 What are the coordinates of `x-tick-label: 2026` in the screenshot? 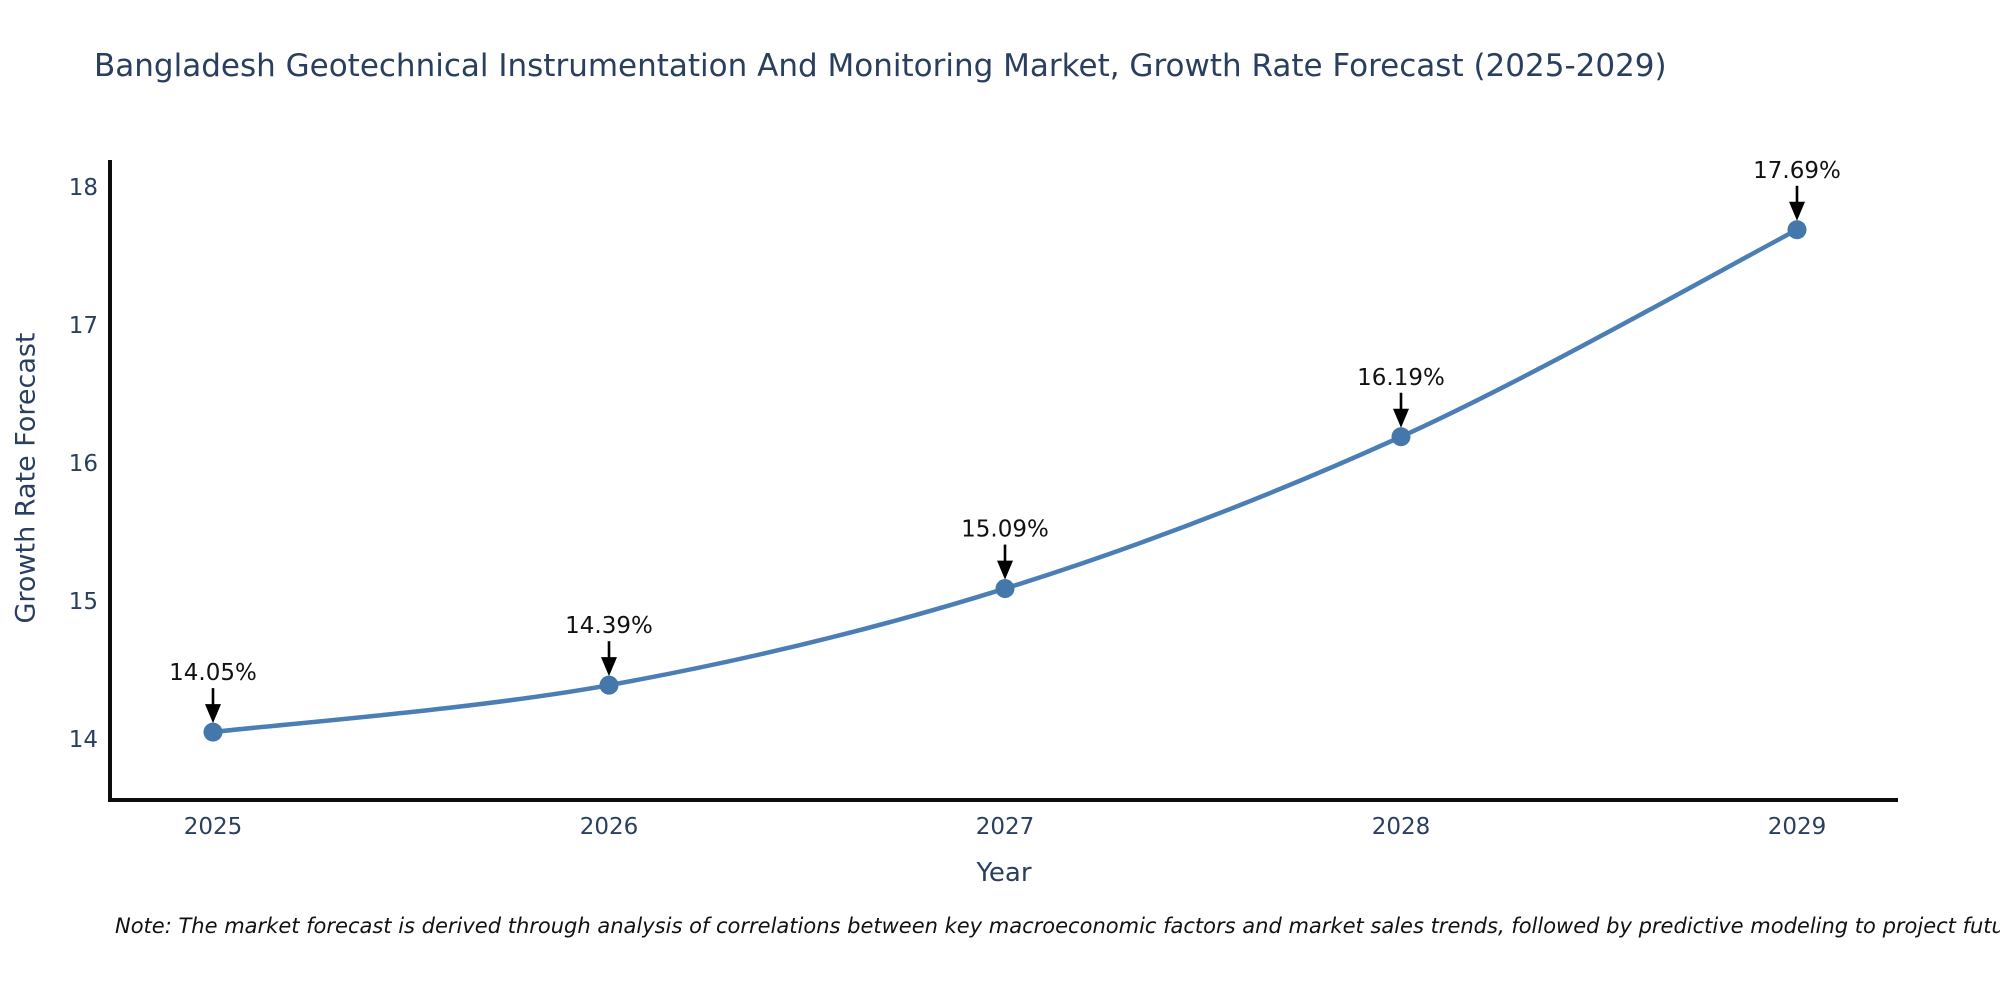 It's located at (609, 827).